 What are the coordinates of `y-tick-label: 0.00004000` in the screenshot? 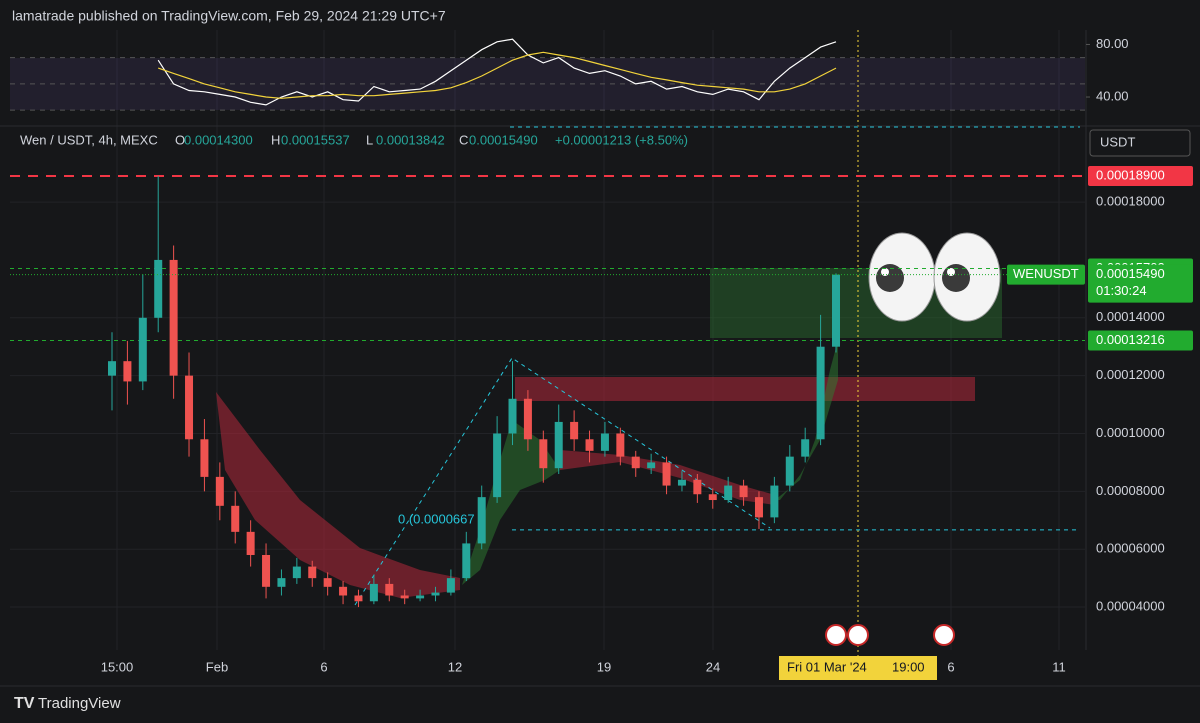 It's located at (1130, 605).